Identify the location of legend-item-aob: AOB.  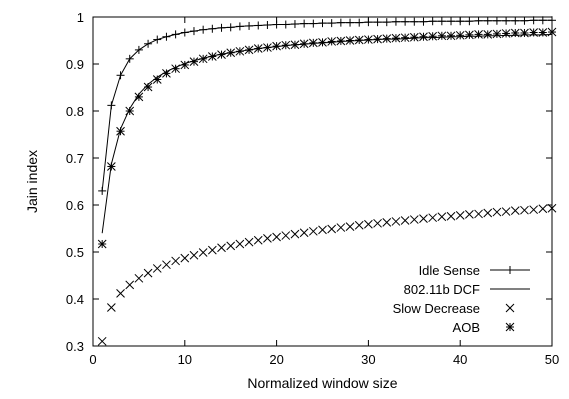
(484, 327).